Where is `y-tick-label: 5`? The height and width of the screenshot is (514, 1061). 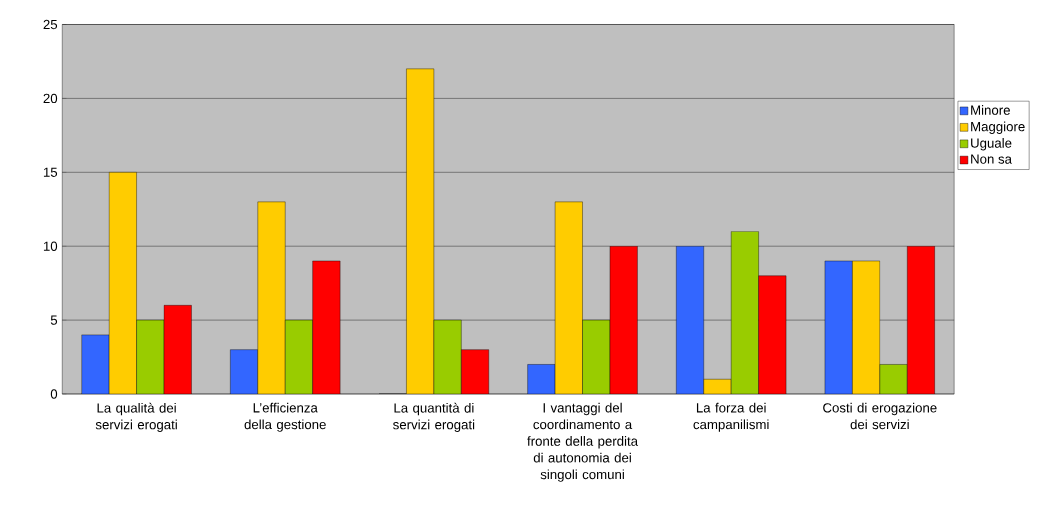 y-tick-label: 5 is located at coordinates (54, 320).